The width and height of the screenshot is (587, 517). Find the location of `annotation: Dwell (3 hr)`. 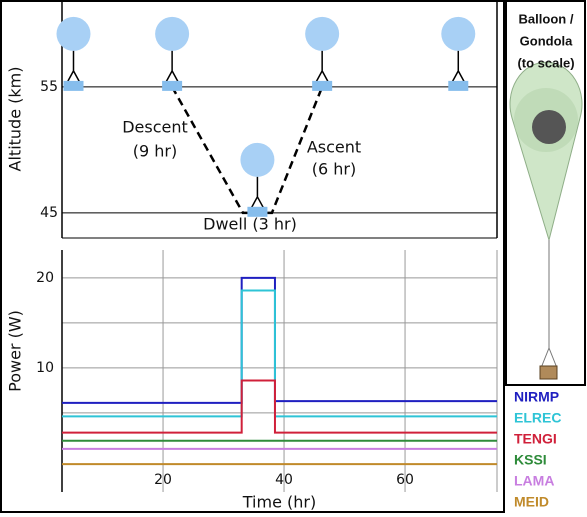

annotation: Dwell (3 hr) is located at coordinates (250, 224).